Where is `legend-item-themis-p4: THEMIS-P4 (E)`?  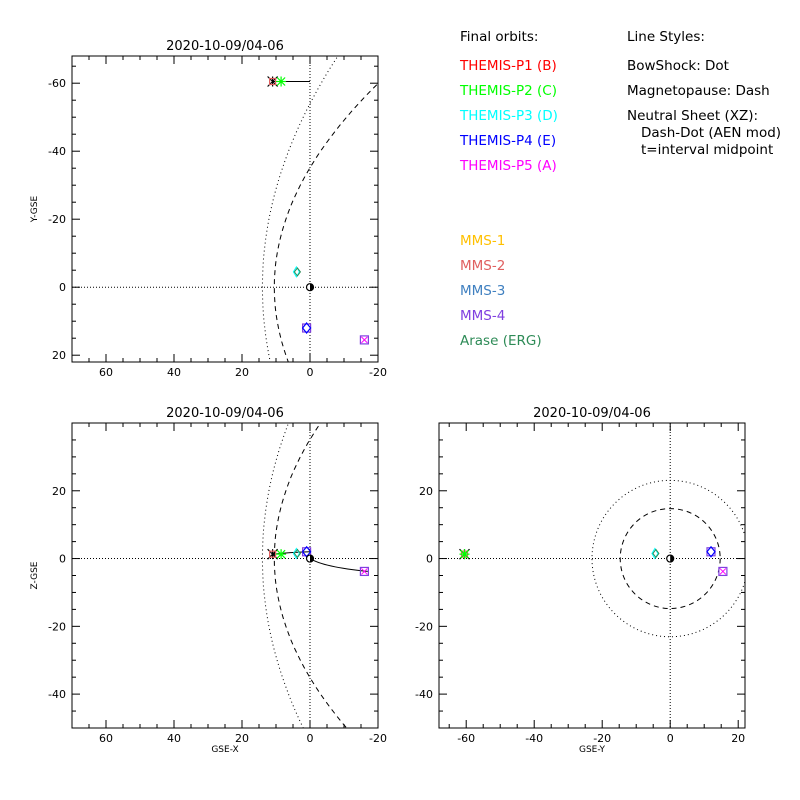 legend-item-themis-p4: THEMIS-P4 (E) is located at coordinates (507, 141).